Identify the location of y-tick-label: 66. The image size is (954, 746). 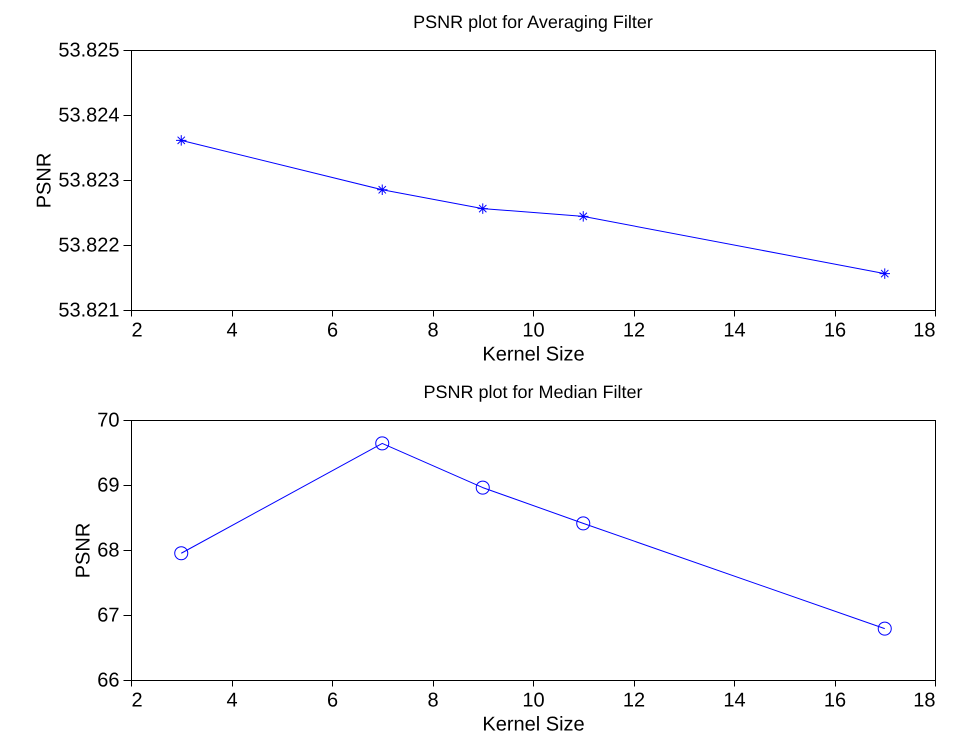
(108, 681).